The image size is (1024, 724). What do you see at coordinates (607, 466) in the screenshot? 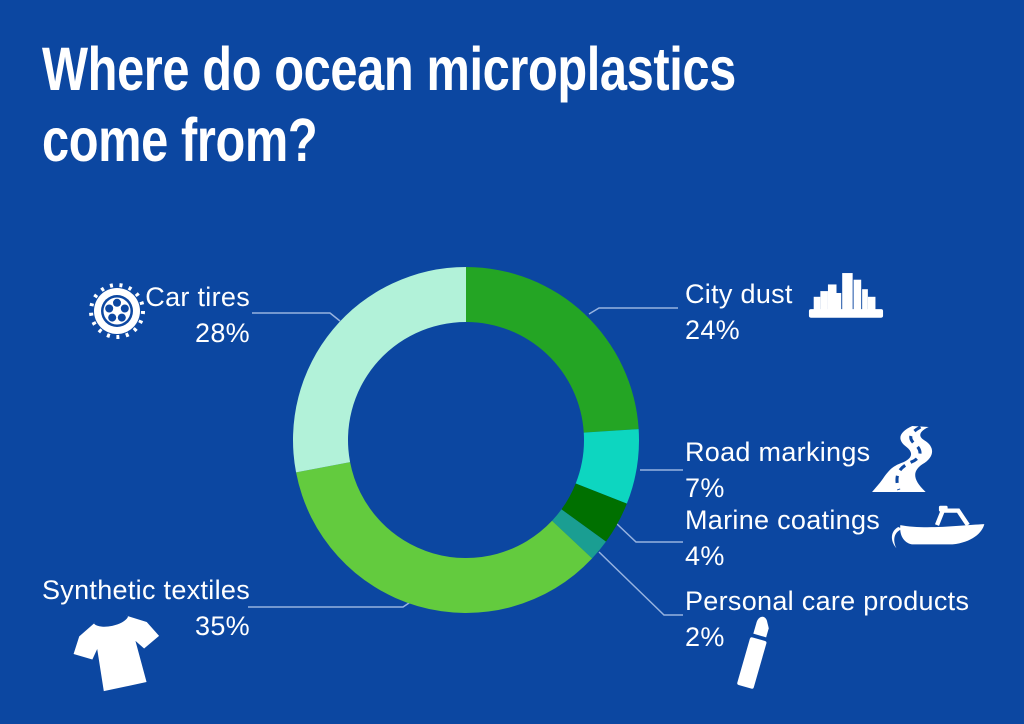
I see `donut-segment-road-markings` at bounding box center [607, 466].